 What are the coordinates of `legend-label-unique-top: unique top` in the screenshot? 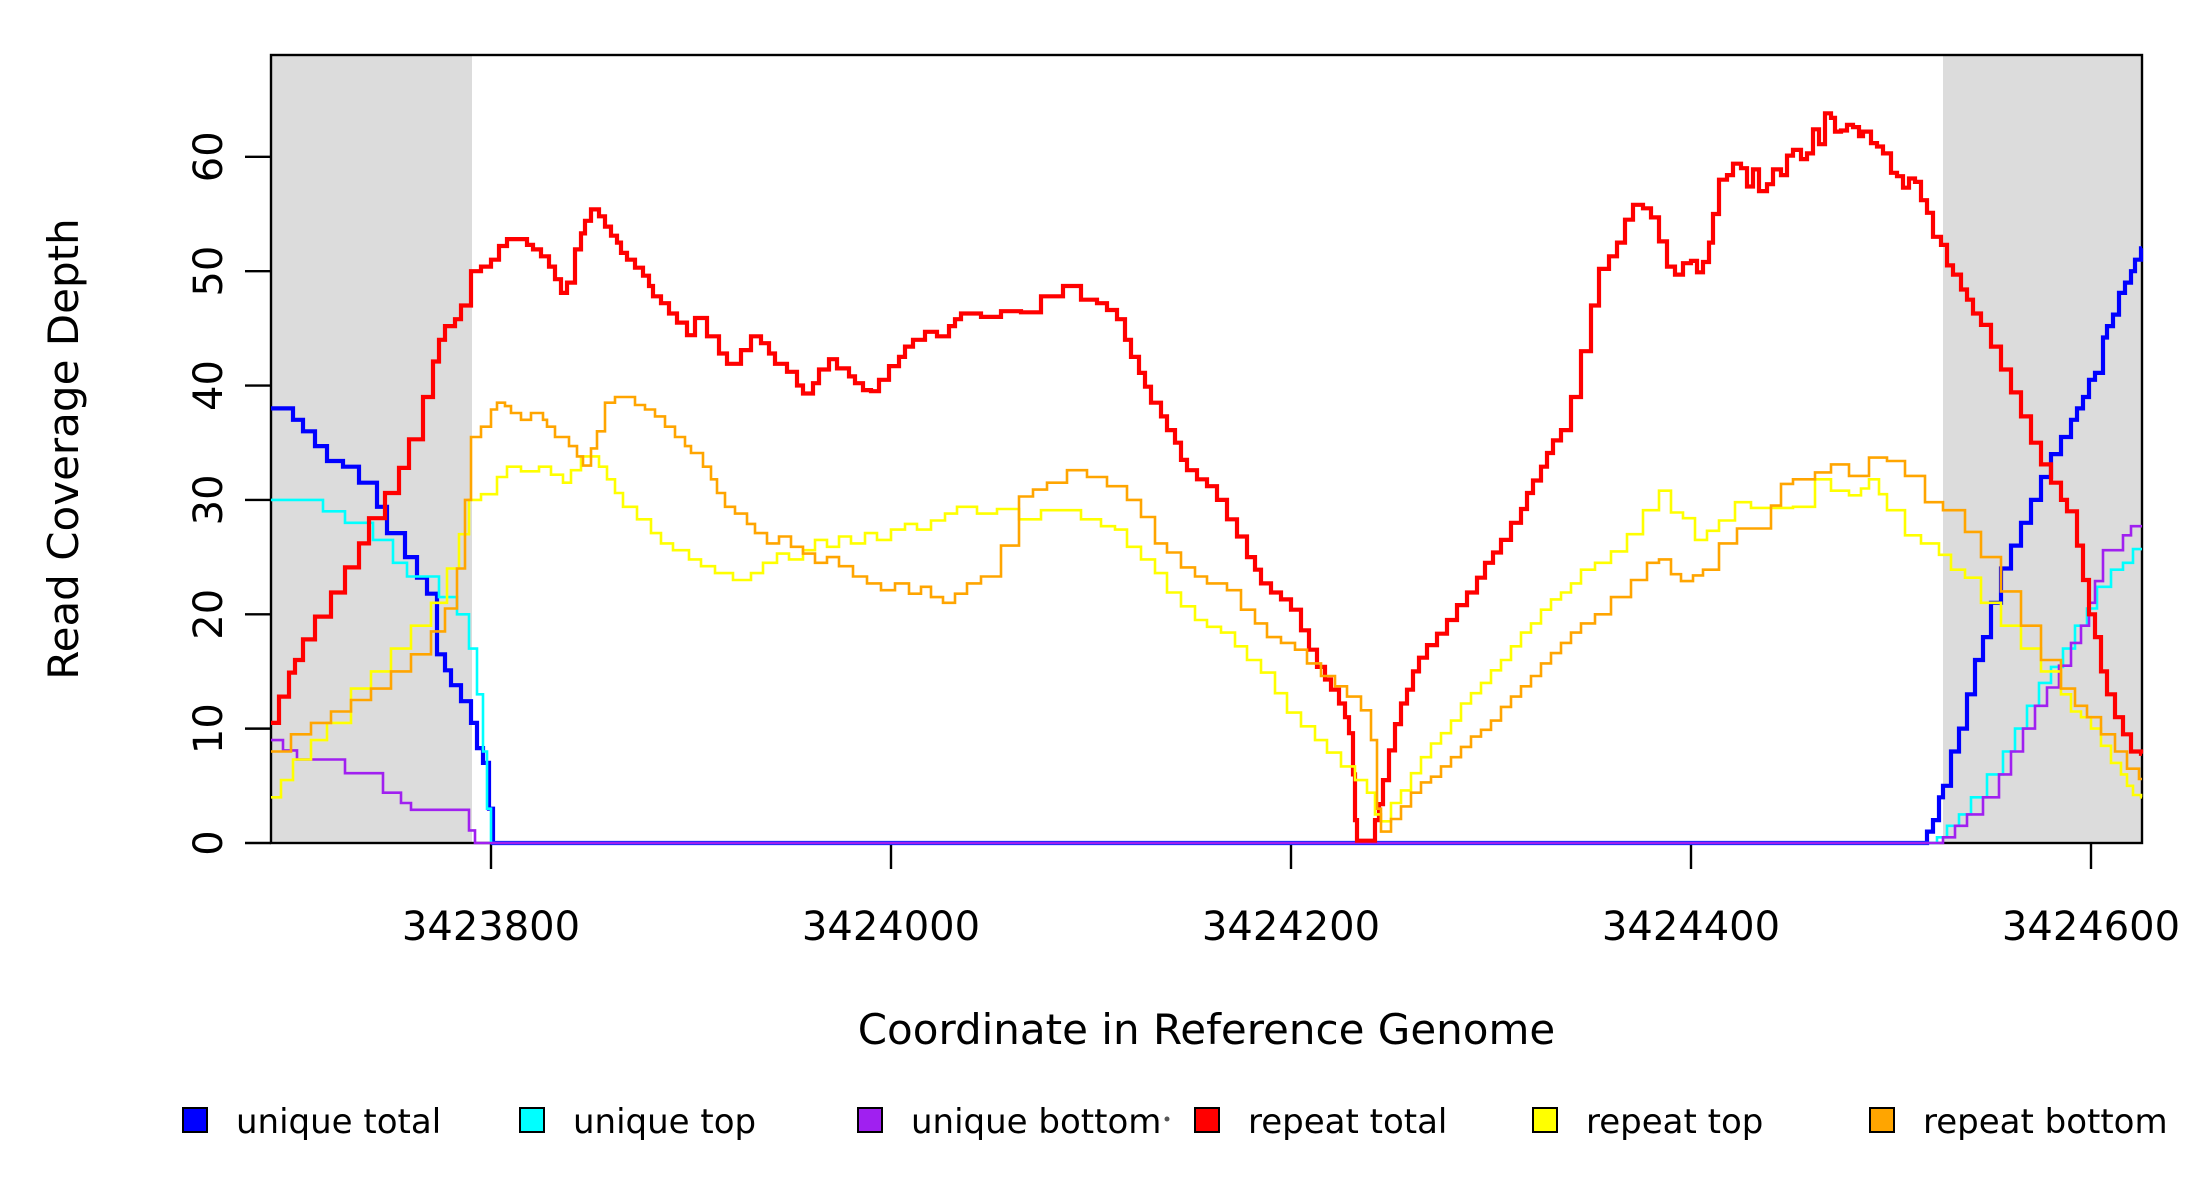 It's located at (664, 1122).